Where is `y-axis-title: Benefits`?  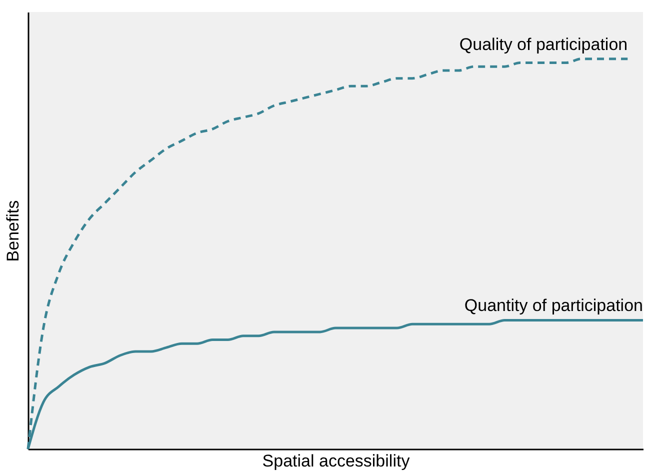 y-axis-title: Benefits is located at coordinates (13, 231).